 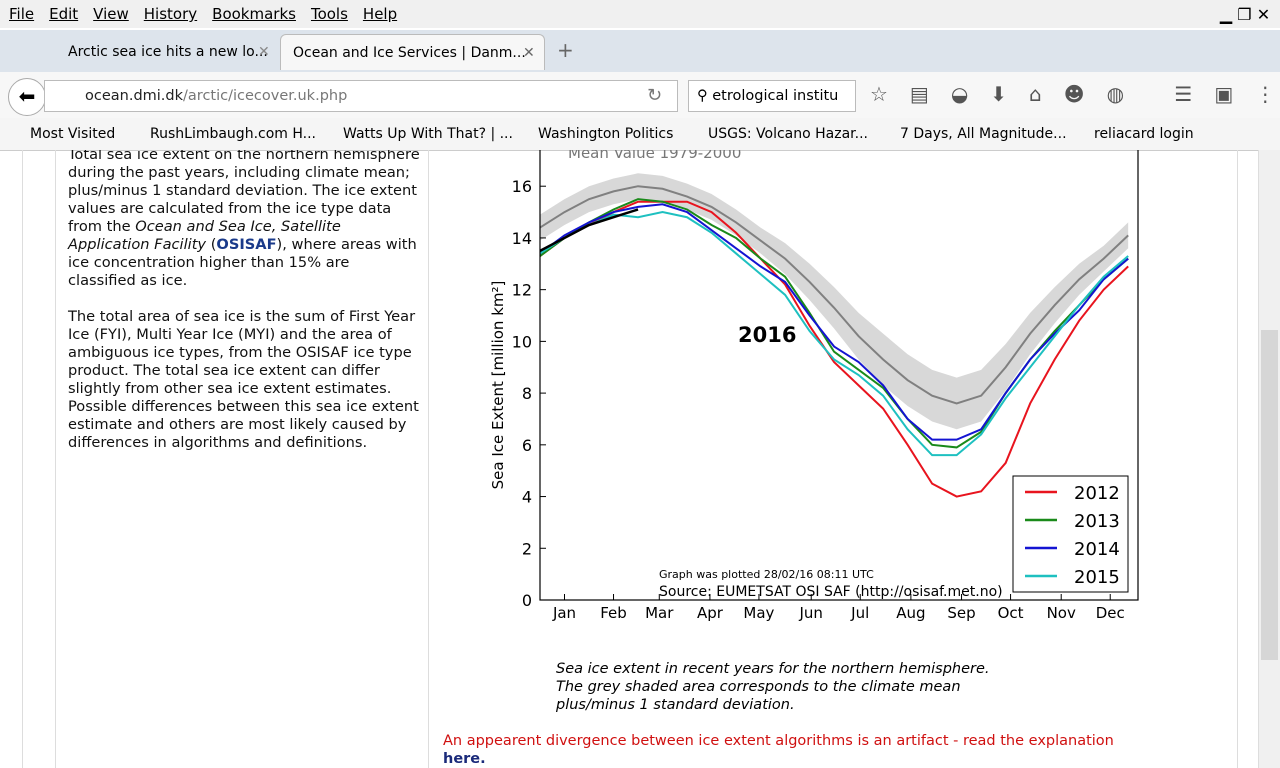 What do you see at coordinates (961, 613) in the screenshot?
I see `x-tick-label: Sep` at bounding box center [961, 613].